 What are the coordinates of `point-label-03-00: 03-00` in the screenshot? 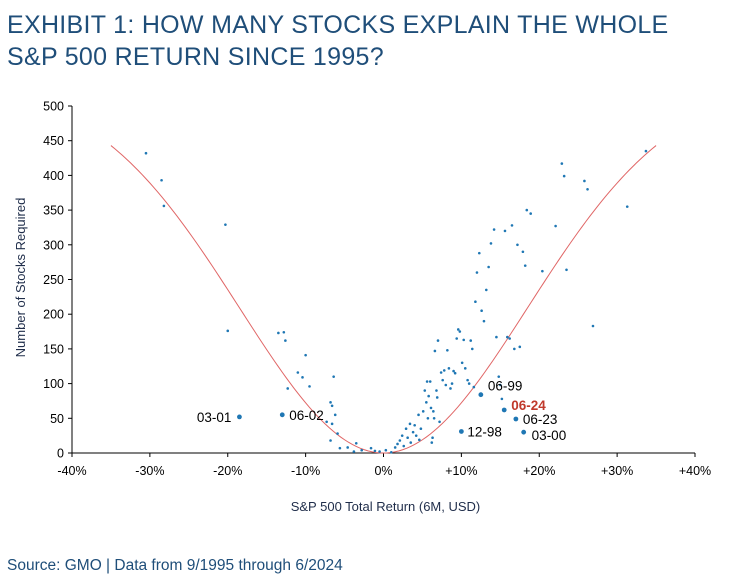 It's located at (549, 435).